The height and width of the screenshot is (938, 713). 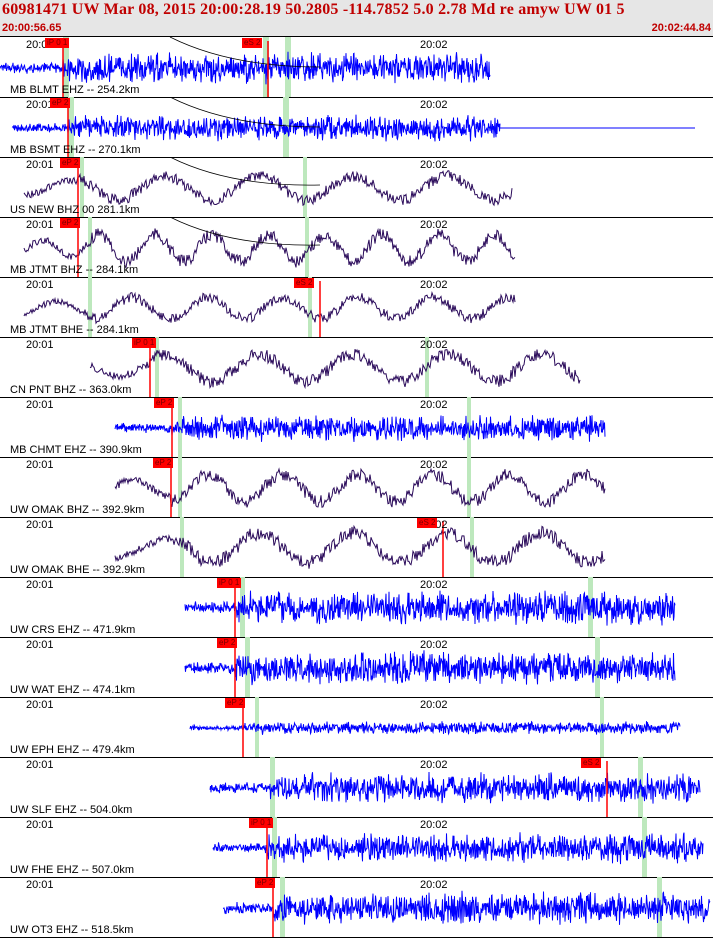 I want to click on trace-panel: 20:01 20:02 MB CHMT EHZ -- 390.9km eP 2, so click(x=356, y=427).